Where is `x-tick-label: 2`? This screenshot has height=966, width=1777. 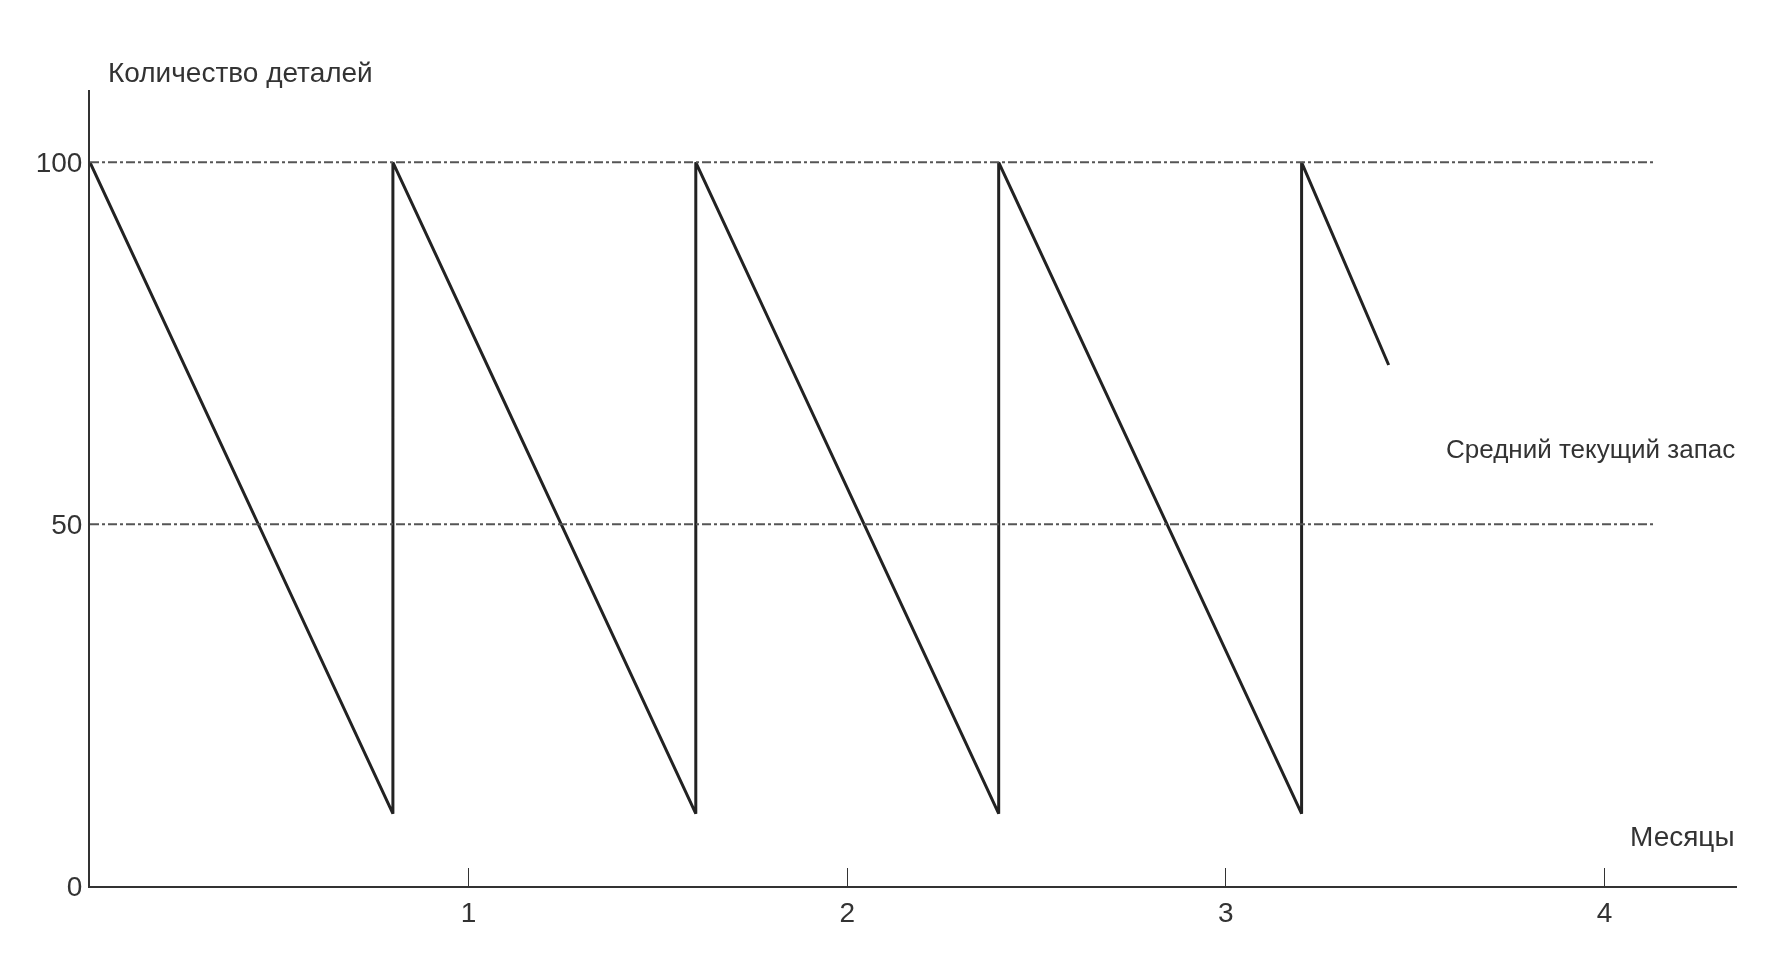
x-tick-label: 2 is located at coordinates (847, 912).